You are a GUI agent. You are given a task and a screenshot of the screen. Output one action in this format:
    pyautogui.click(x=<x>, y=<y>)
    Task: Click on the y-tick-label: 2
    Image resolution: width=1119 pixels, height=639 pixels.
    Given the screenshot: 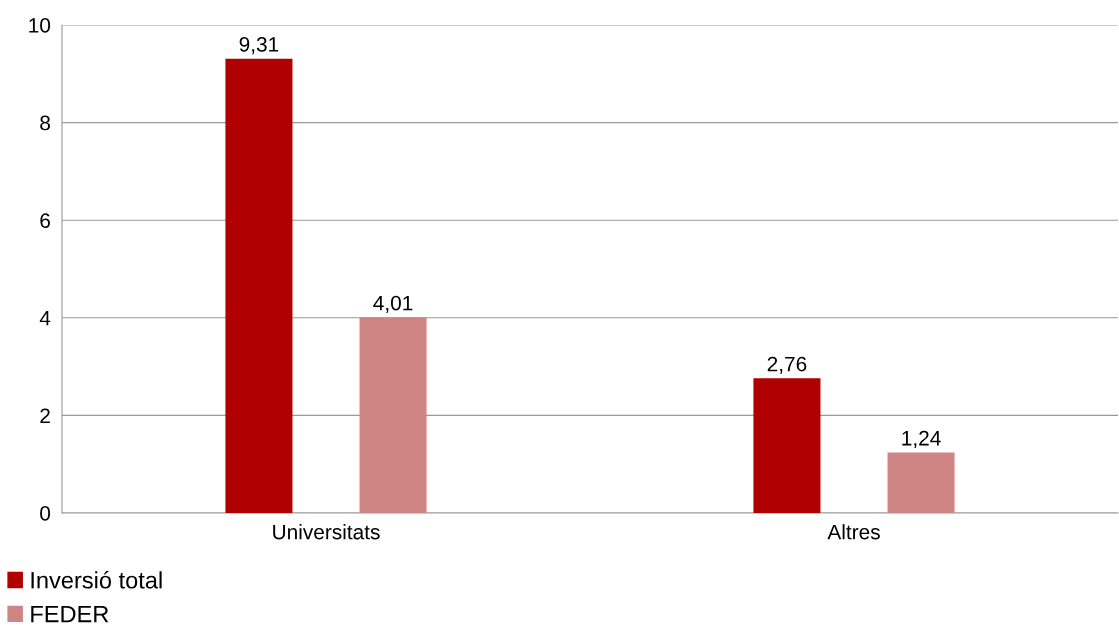 What is the action you would take?
    pyautogui.click(x=45, y=415)
    